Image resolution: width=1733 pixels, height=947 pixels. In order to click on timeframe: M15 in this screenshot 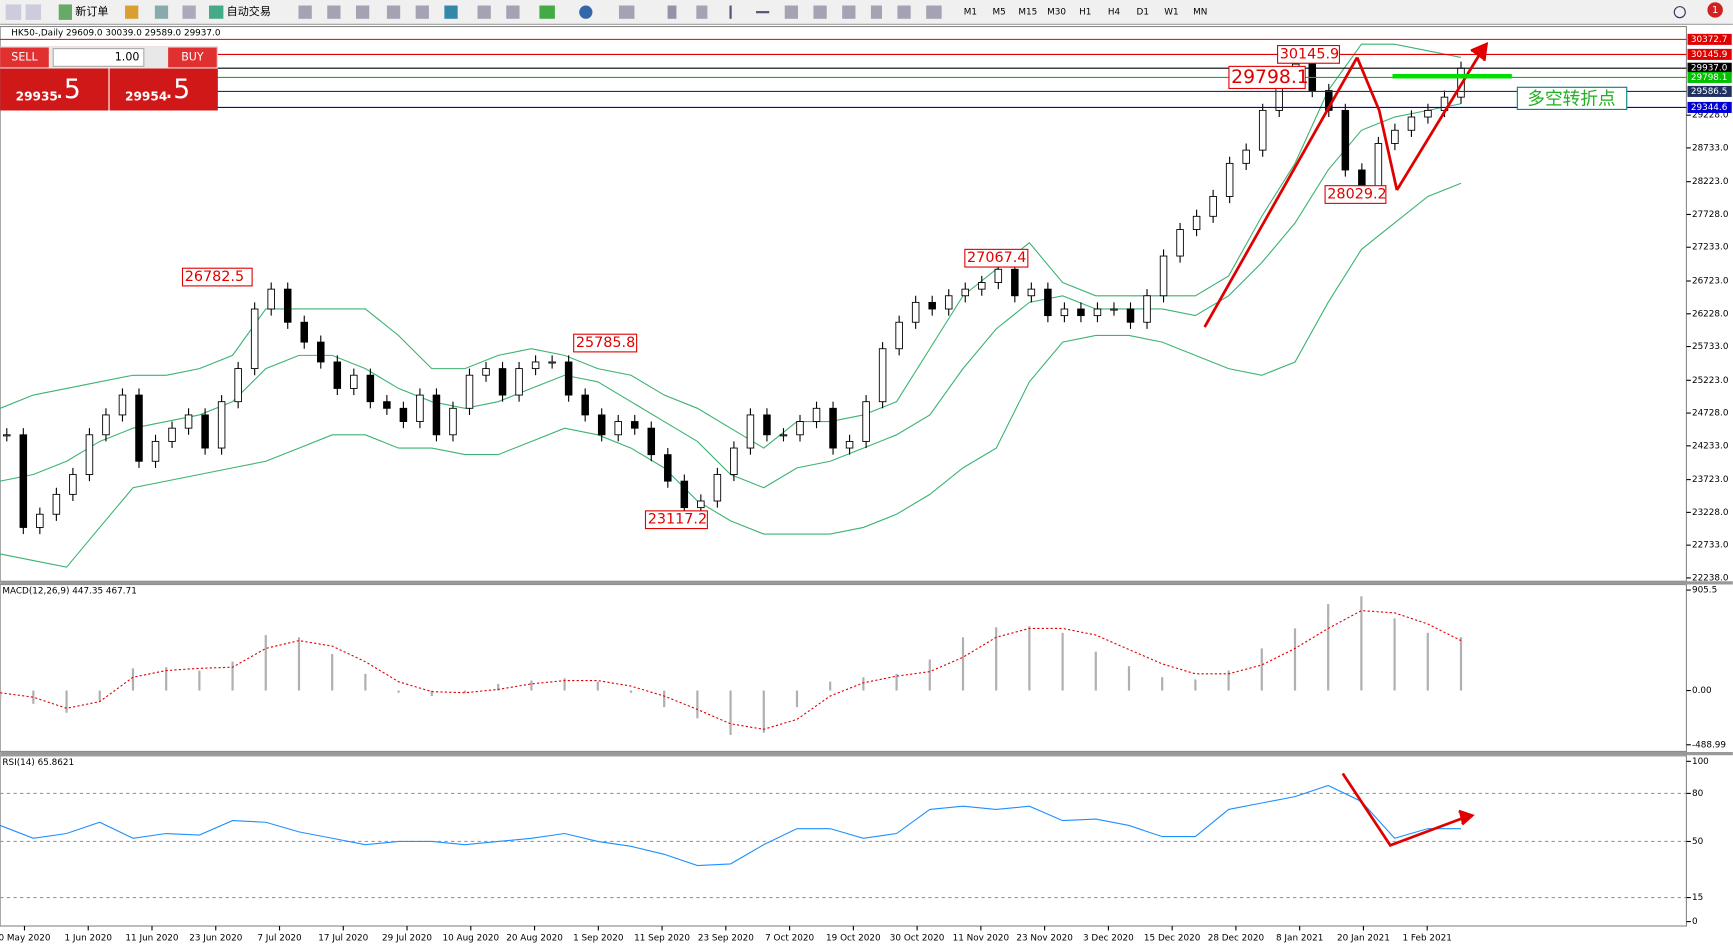, I will do `click(1027, 13)`.